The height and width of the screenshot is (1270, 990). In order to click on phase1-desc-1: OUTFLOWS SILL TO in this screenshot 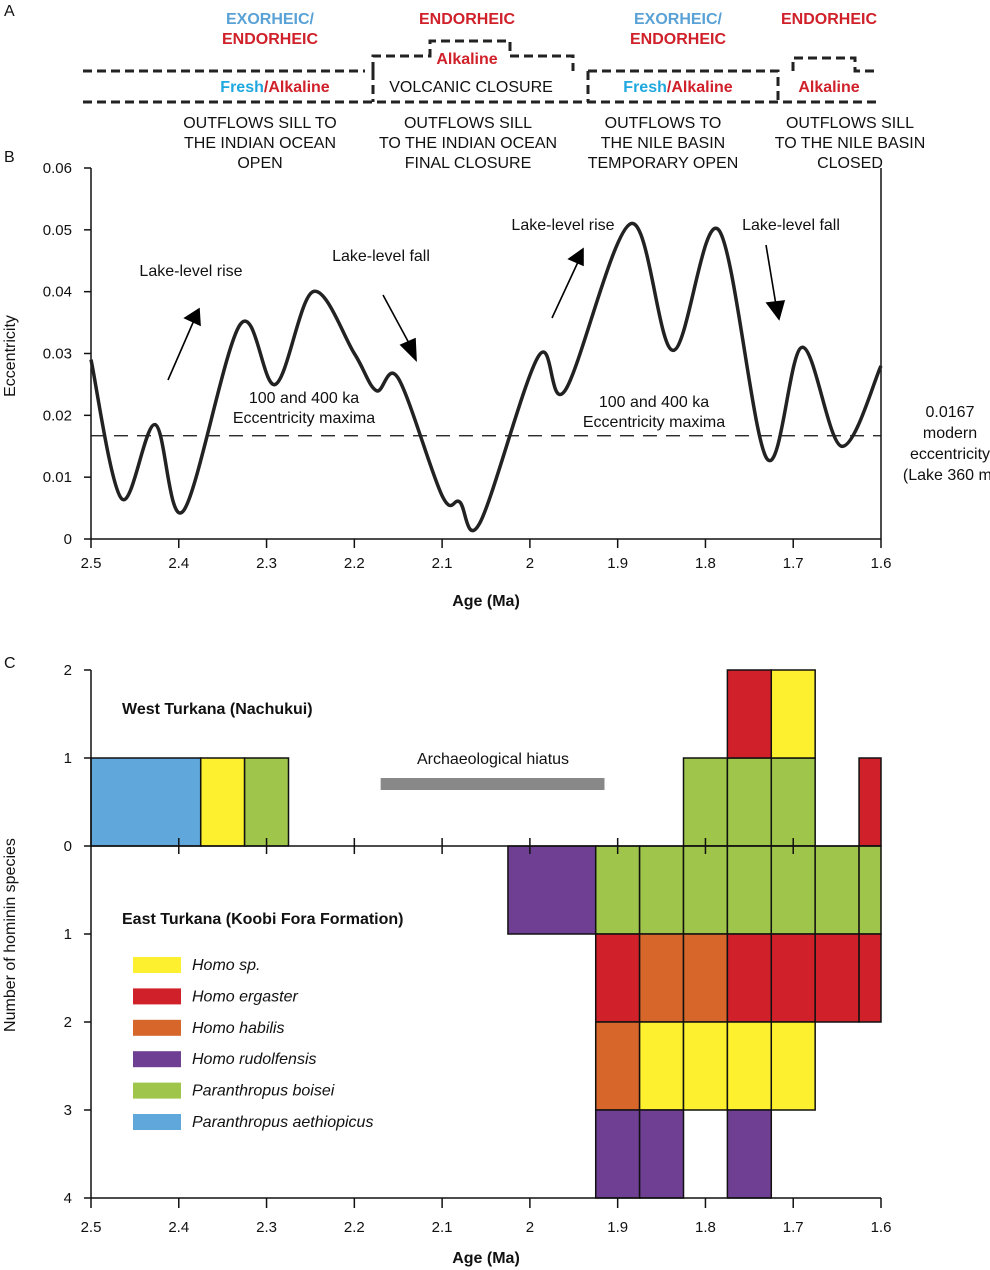, I will do `click(260, 123)`.